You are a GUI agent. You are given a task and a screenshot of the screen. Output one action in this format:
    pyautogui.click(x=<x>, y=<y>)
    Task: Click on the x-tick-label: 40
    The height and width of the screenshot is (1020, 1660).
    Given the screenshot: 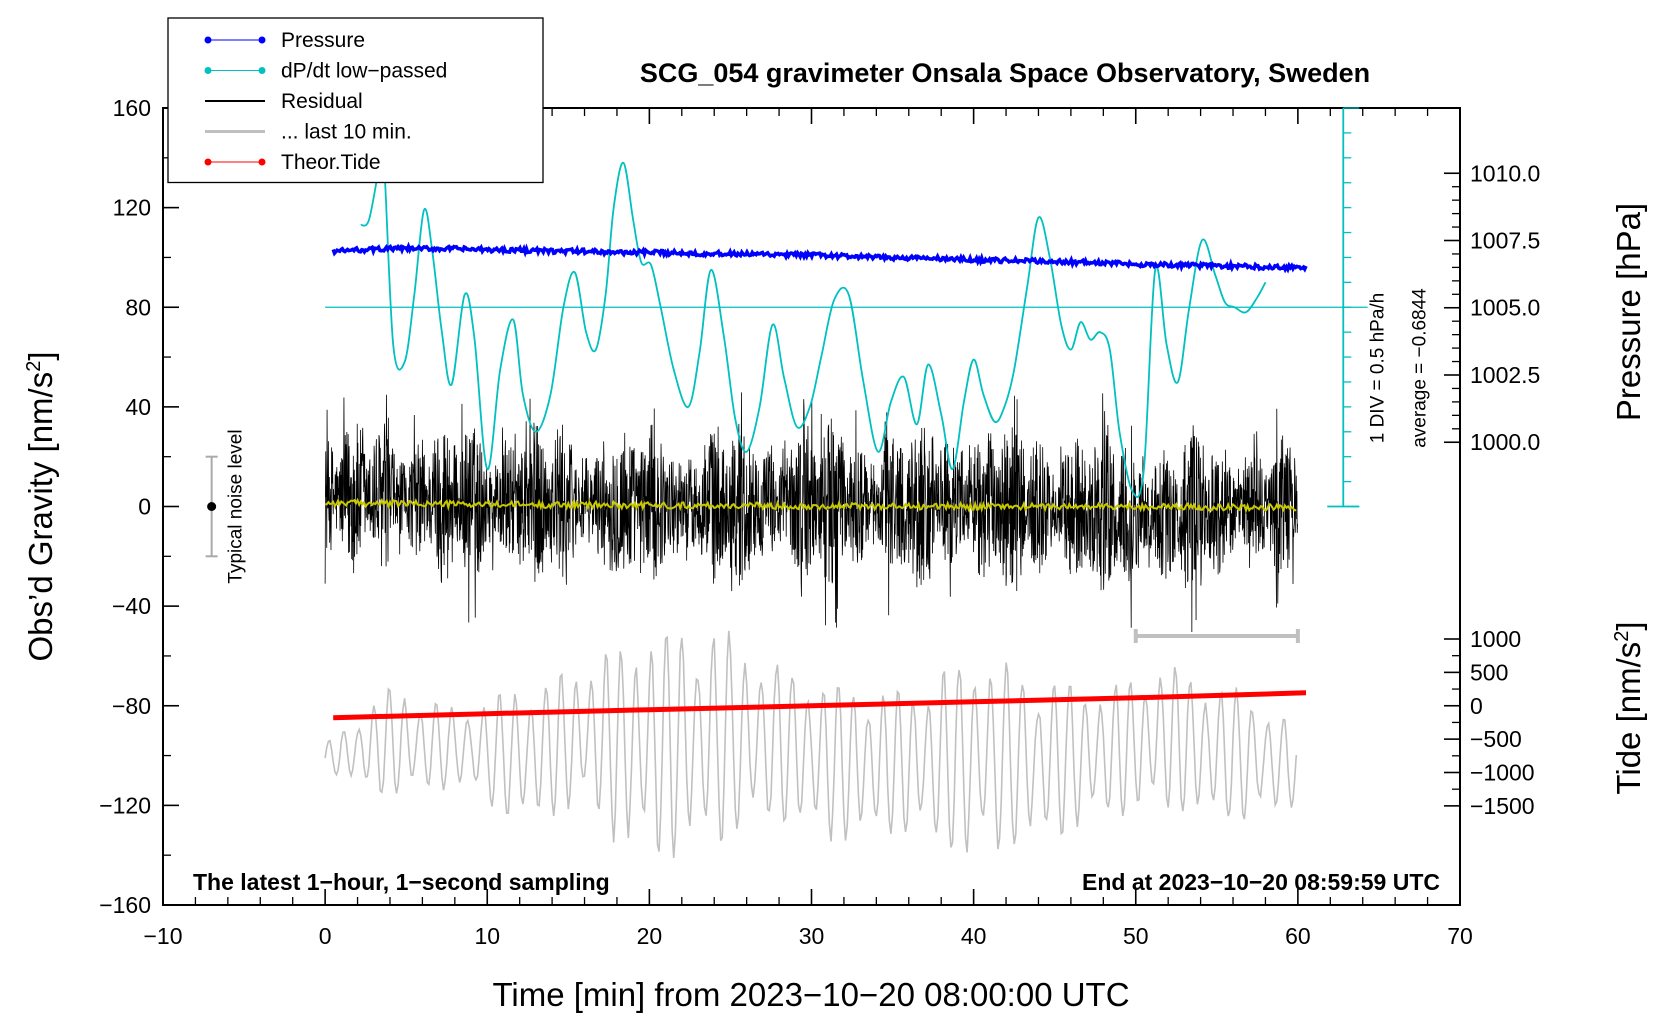 What is the action you would take?
    pyautogui.click(x=974, y=936)
    